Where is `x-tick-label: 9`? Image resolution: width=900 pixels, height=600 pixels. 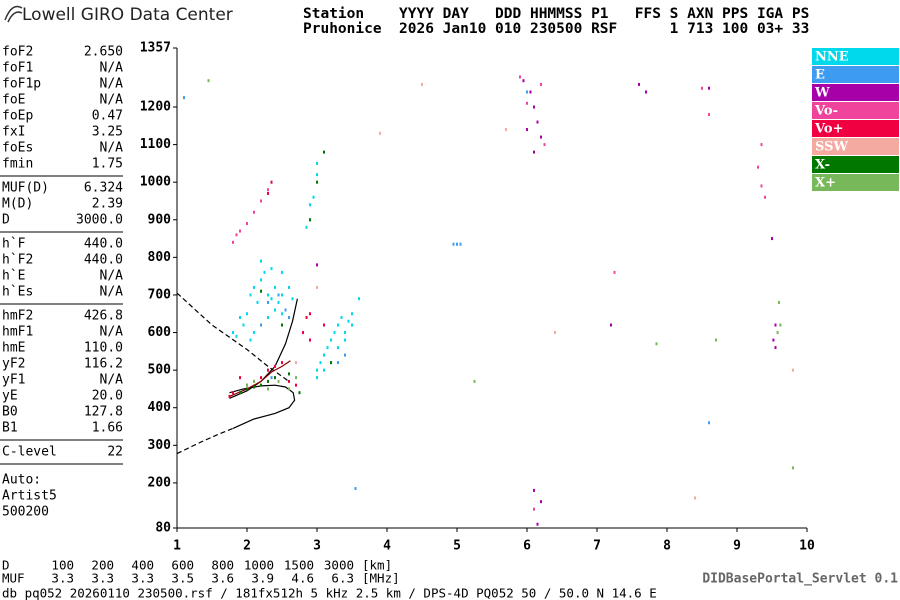 x-tick-label: 9 is located at coordinates (737, 546).